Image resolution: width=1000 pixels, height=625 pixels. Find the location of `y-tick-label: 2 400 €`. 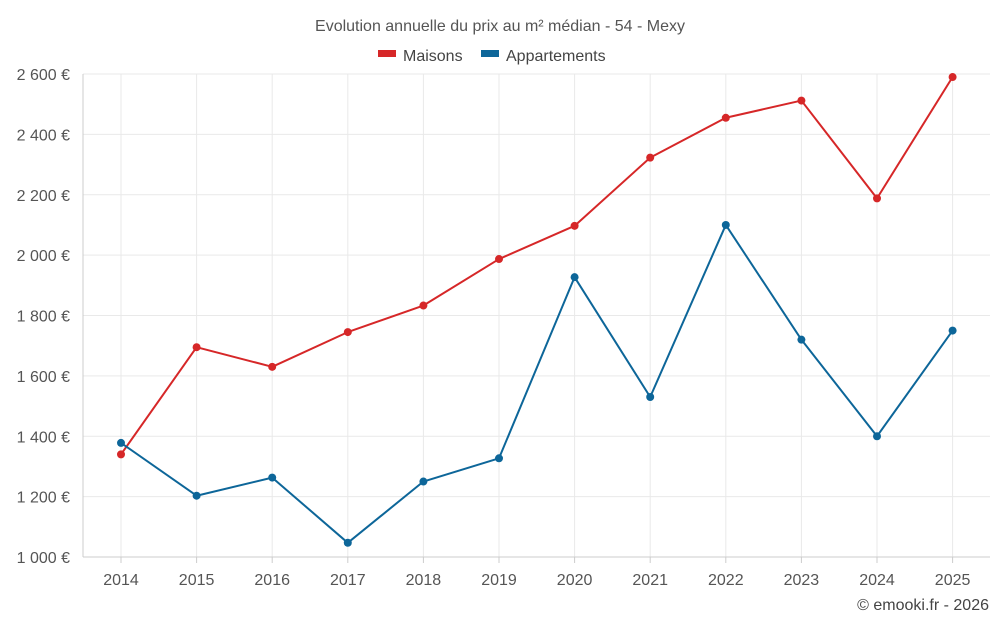

y-tick-label: 2 400 € is located at coordinates (43, 135).